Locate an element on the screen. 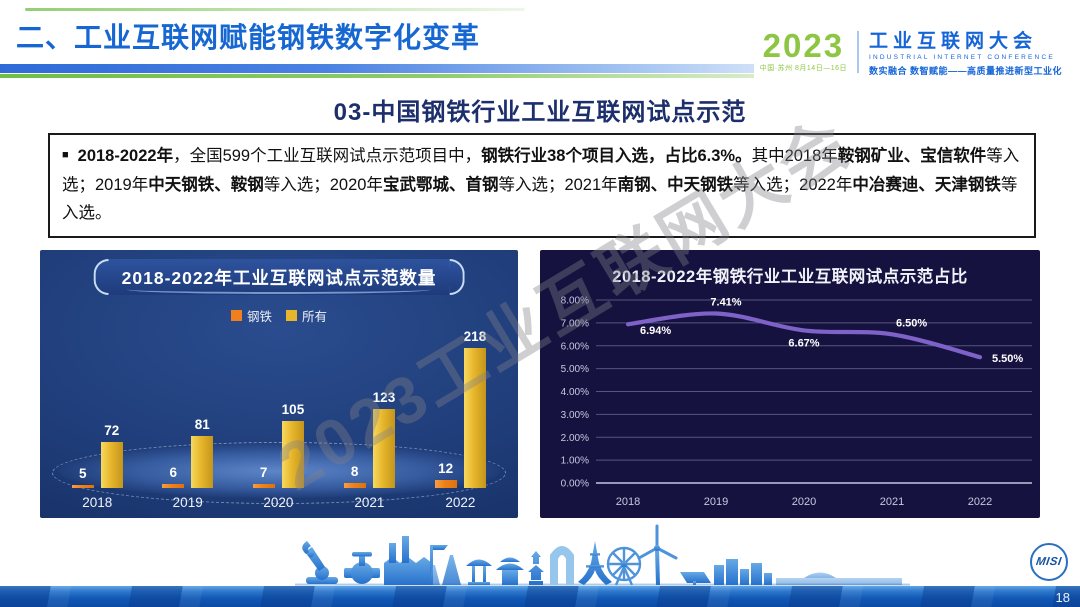 This screenshot has width=1080, height=607. bar-chart-legend: 钢铁 所有 is located at coordinates (279, 315).